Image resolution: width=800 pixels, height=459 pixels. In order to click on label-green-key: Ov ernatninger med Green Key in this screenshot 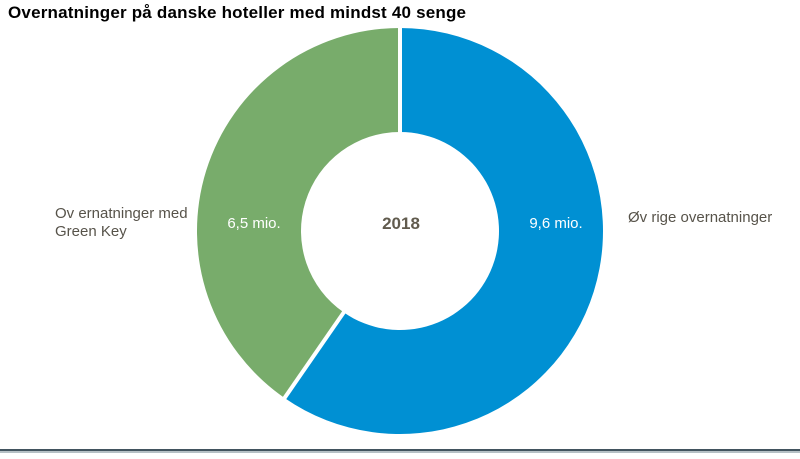, I will do `click(125, 223)`.